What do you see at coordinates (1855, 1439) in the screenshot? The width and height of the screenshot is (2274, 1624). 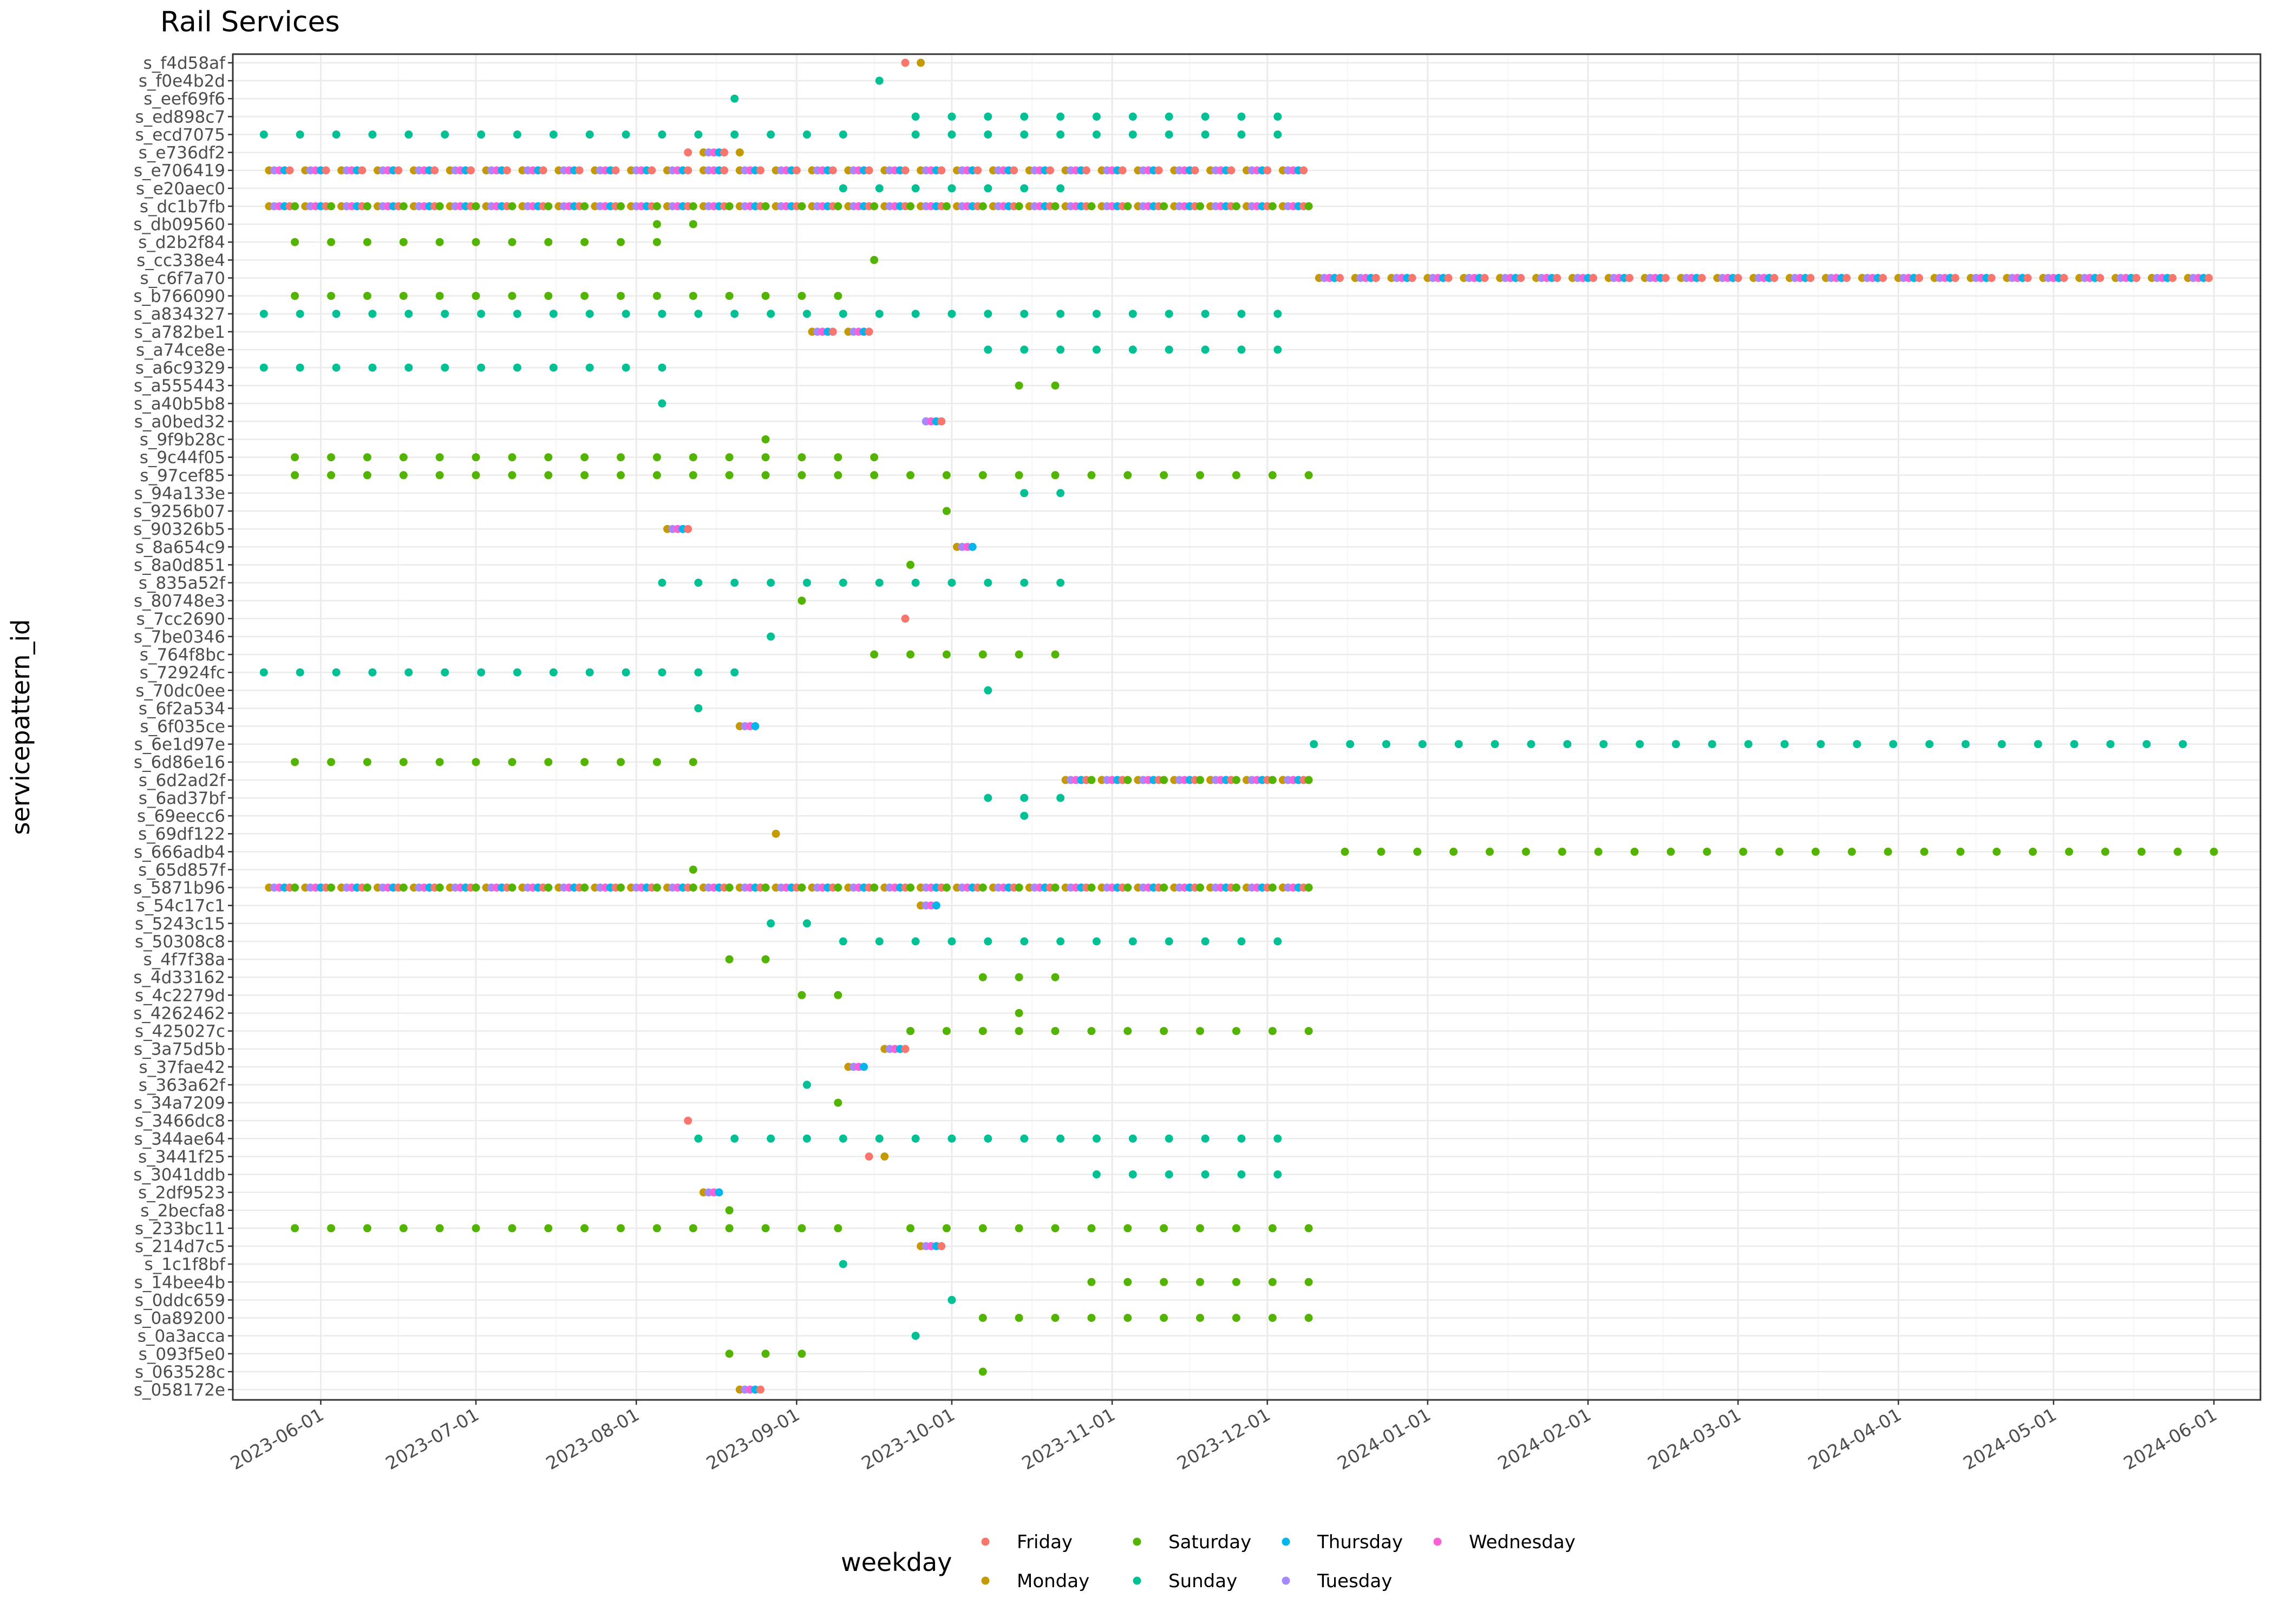 I see `x-tick-label: 2024-04-01` at bounding box center [1855, 1439].